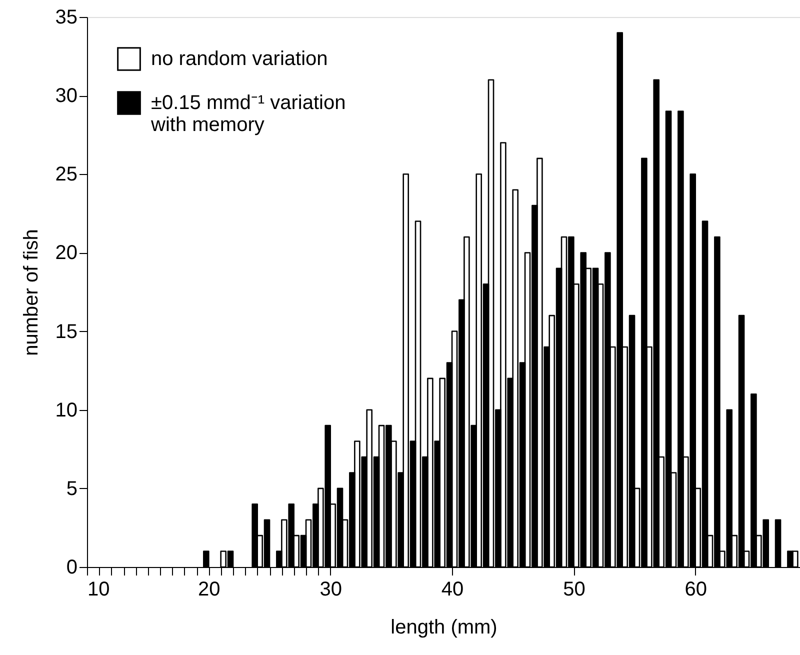 The width and height of the screenshot is (800, 655). I want to click on x-tick-label: 50, so click(574, 589).